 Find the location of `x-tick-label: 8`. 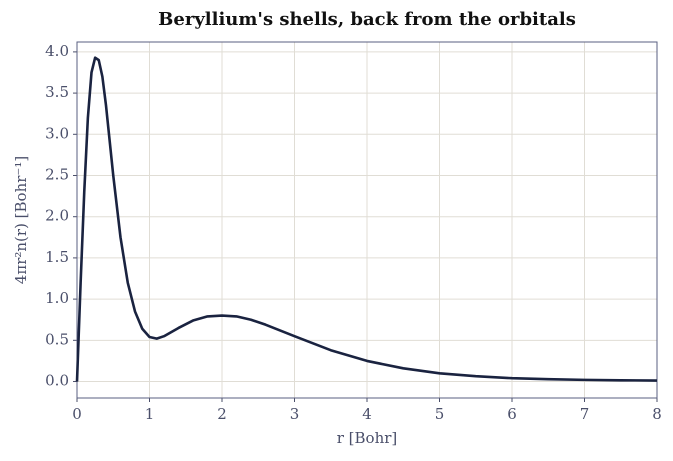

x-tick-label: 8 is located at coordinates (657, 414).